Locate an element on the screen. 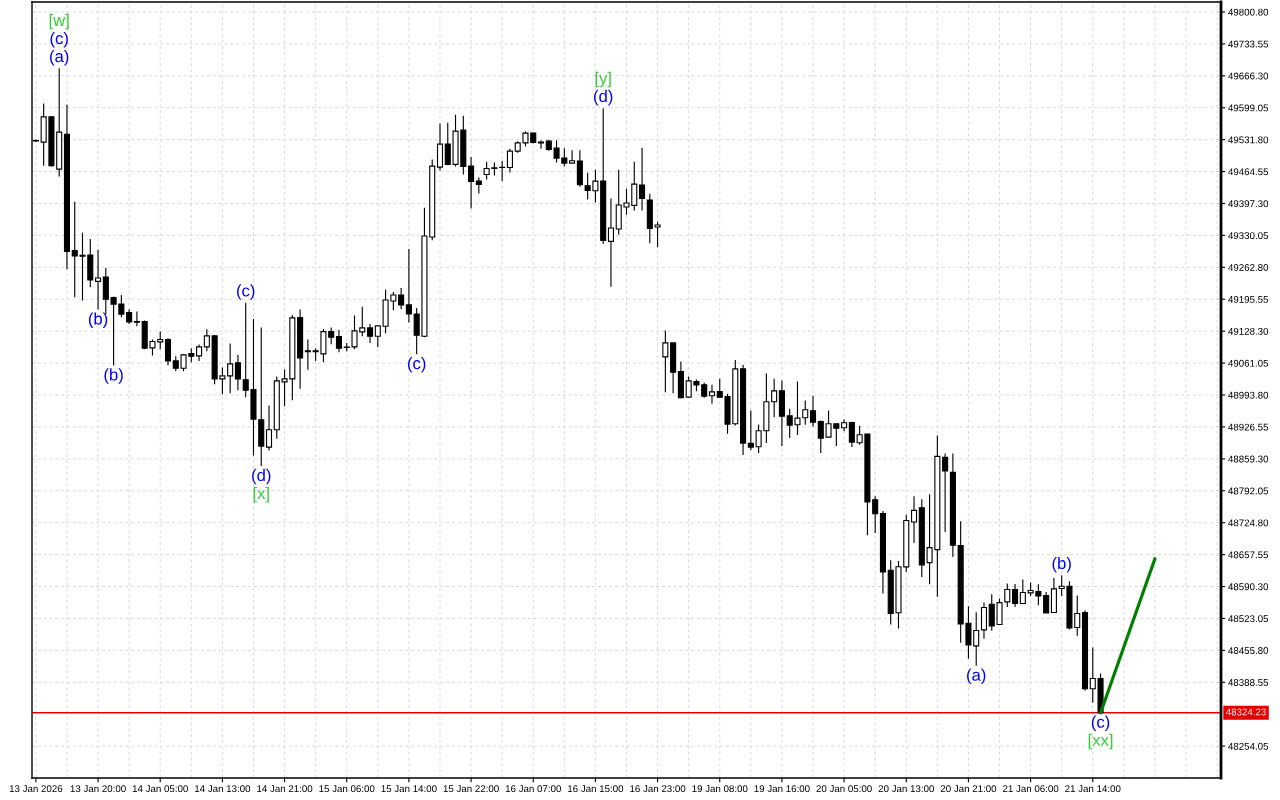 This screenshot has width=1280, height=800. x-tick-label: 20 Jan 13:00 is located at coordinates (906, 789).